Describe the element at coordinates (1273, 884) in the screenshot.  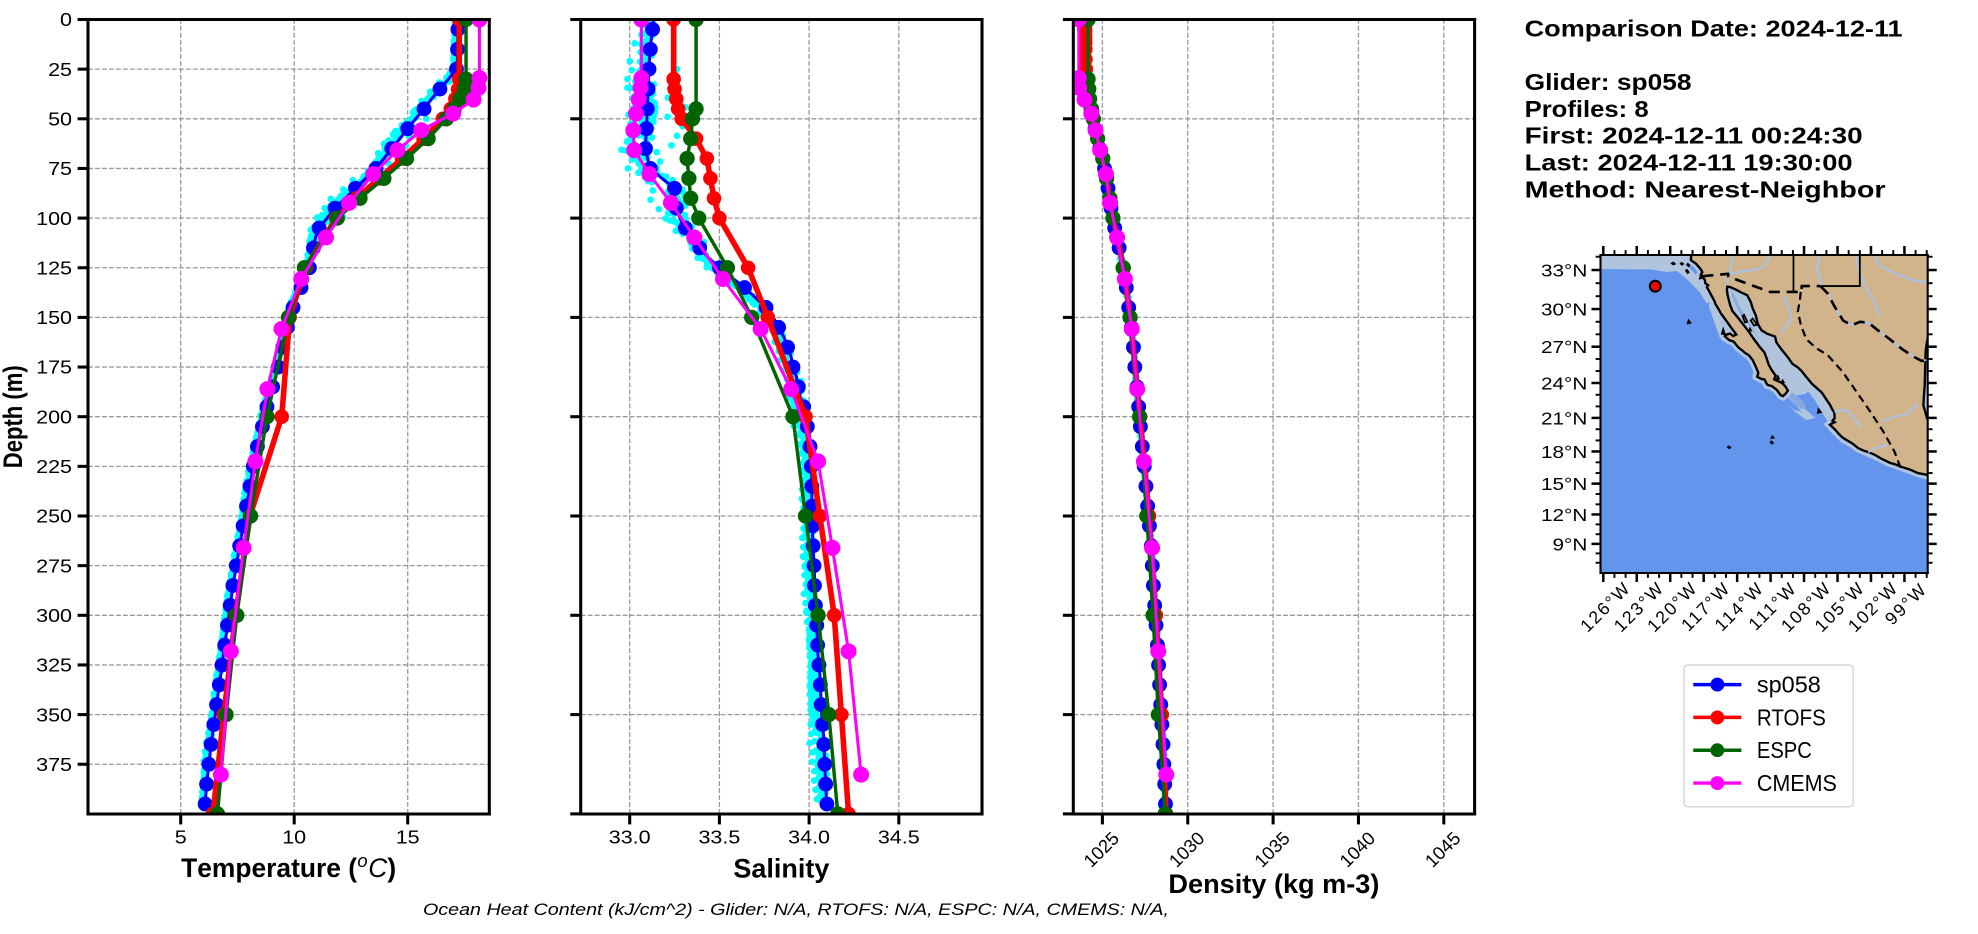
I see `svg-text: Density (kg m-3)` at that location.